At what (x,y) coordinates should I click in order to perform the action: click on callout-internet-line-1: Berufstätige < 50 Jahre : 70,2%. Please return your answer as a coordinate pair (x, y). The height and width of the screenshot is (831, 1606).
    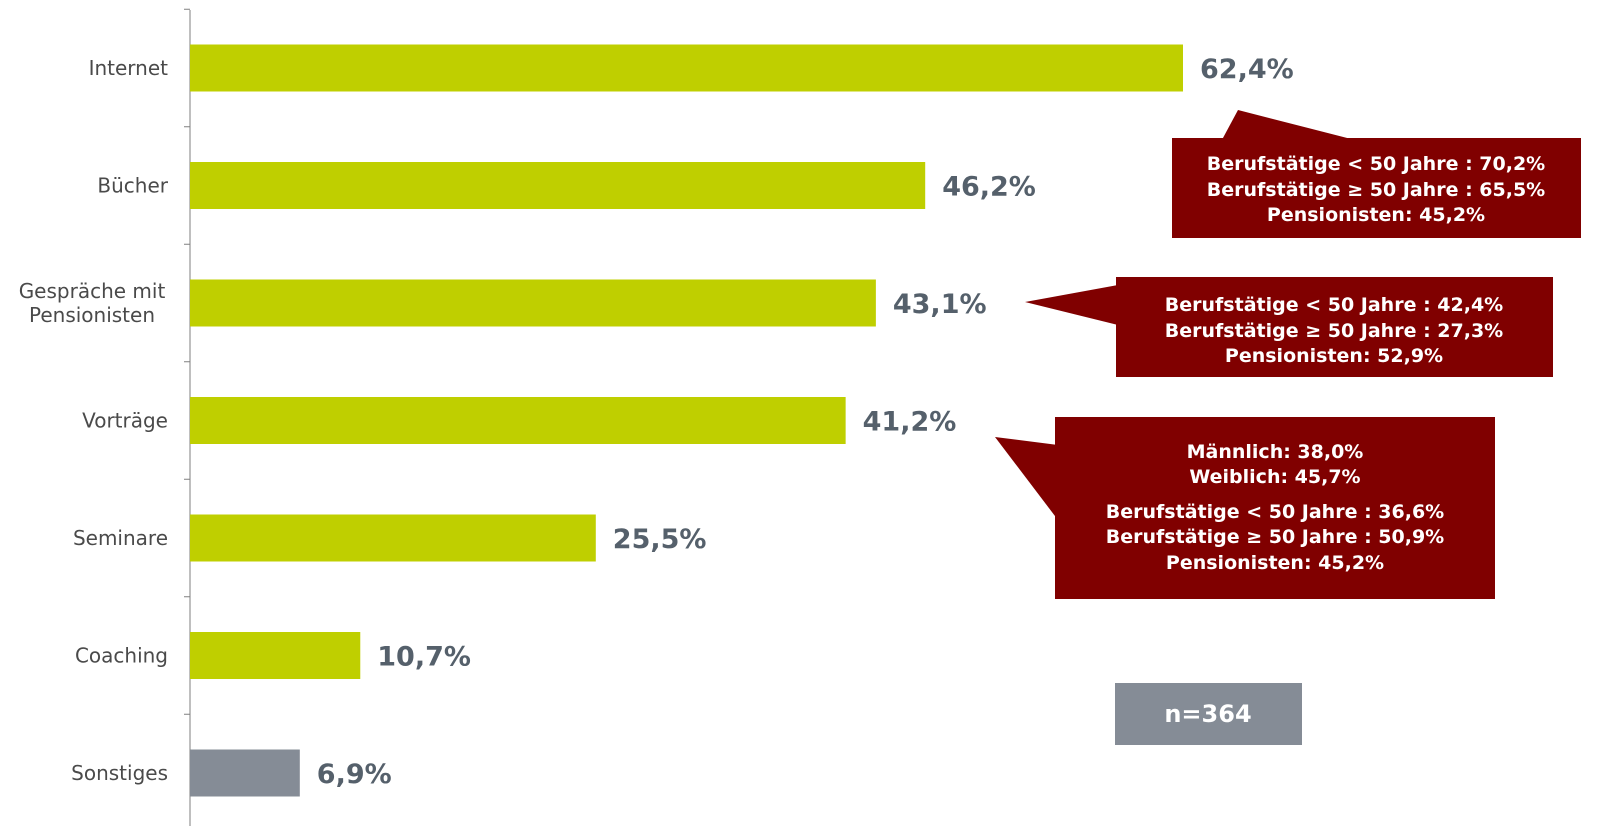
    Looking at the image, I should click on (1376, 164).